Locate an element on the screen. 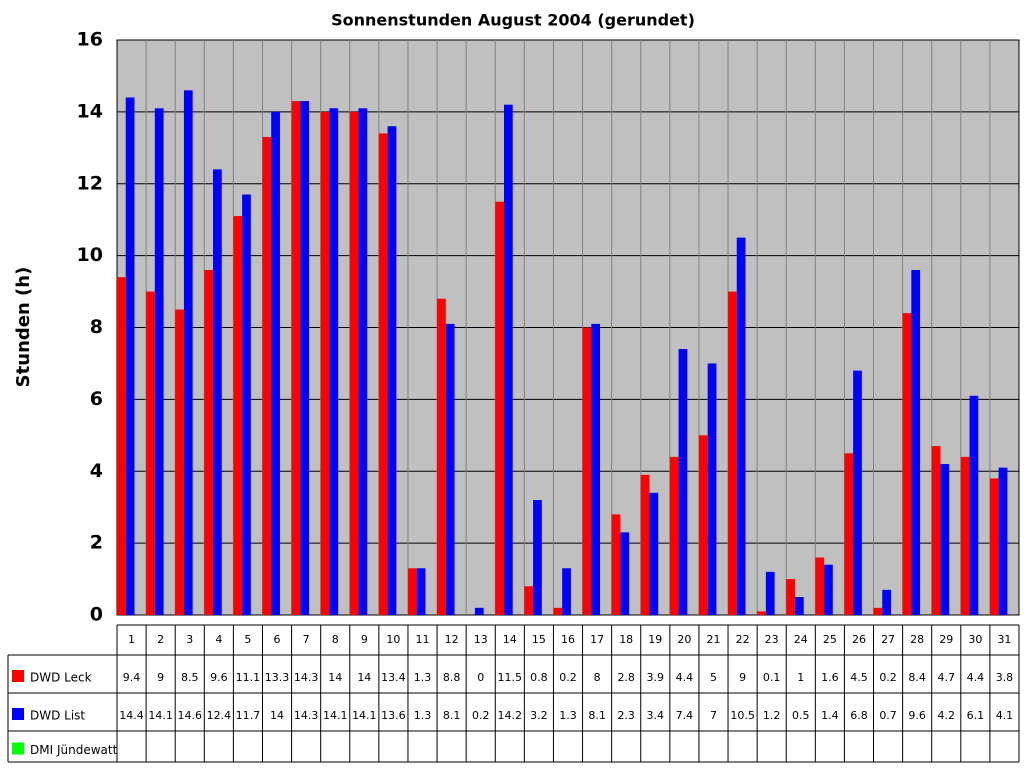 The height and width of the screenshot is (772, 1024). data-label: 4.1 is located at coordinates (1005, 715).